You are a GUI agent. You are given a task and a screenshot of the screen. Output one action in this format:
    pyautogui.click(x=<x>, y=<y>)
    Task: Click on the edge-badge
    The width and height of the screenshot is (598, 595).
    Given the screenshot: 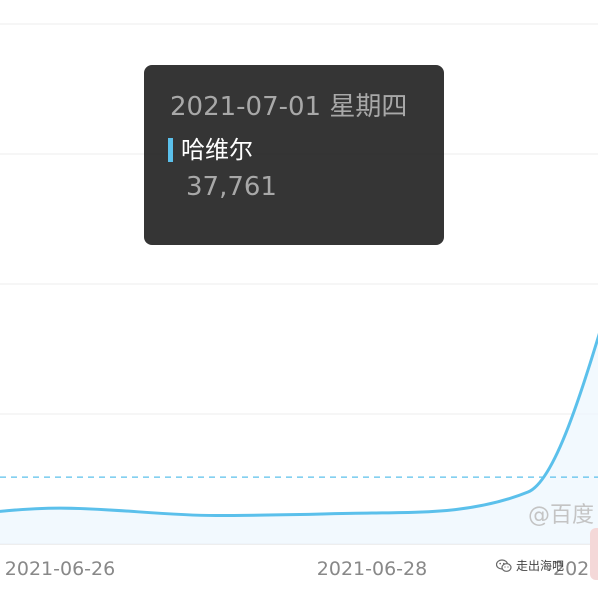 What is the action you would take?
    pyautogui.click(x=594, y=554)
    